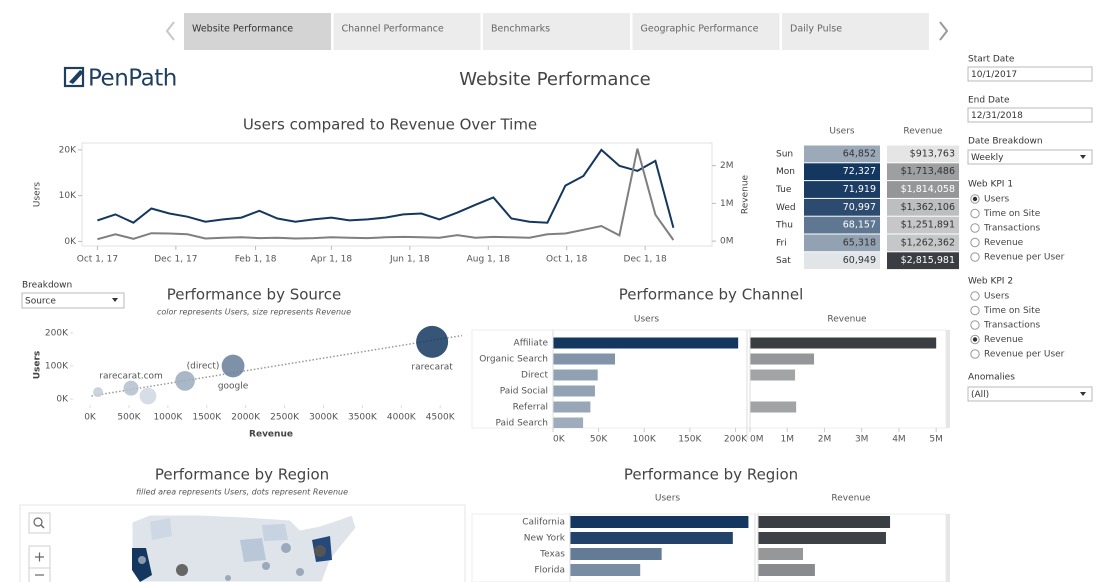 Image resolution: width=1111 pixels, height=582 pixels. Describe the element at coordinates (932, 153) in the screenshot. I see `cell-value: $913,763` at that location.